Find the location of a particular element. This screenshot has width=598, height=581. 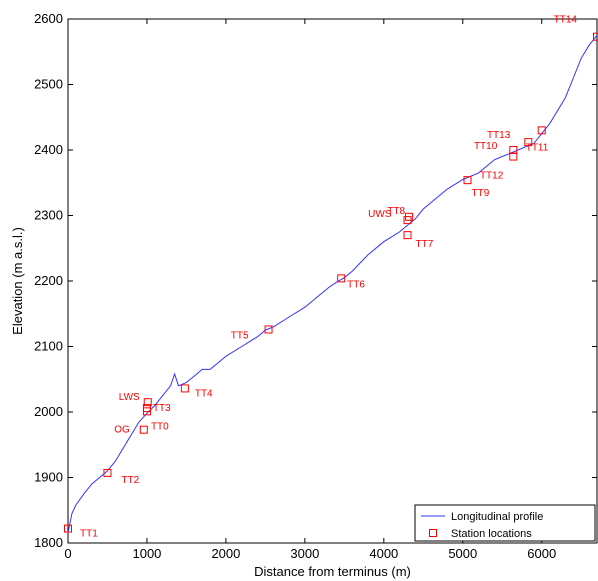

station-label: UWS is located at coordinates (380, 214).